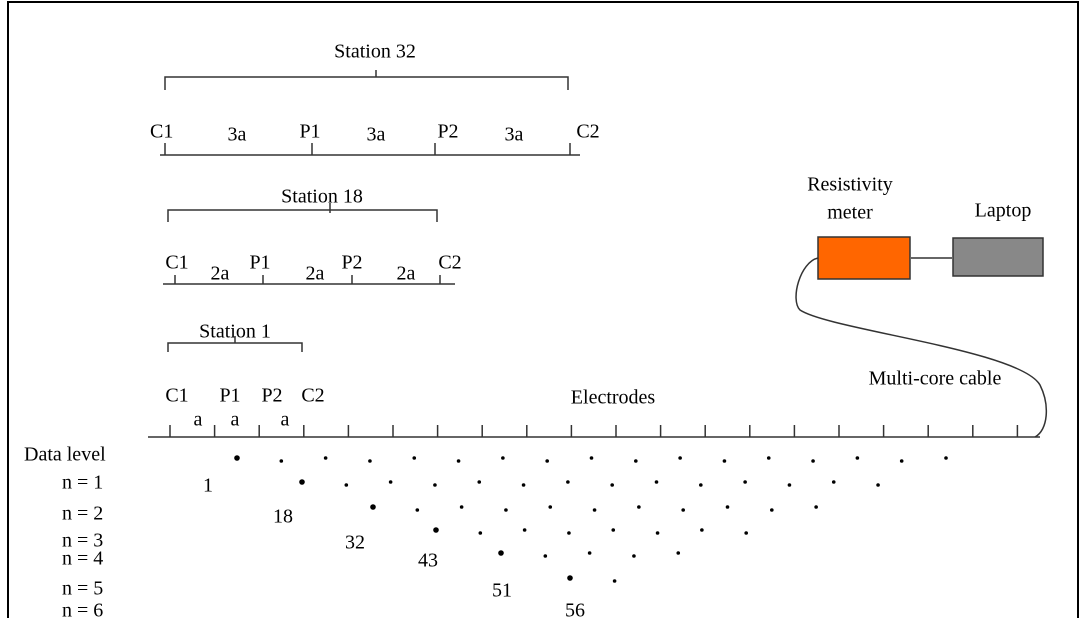  I want to click on station-1: Station 1 C1 P1 P2 C2 a a a, so click(244, 376).